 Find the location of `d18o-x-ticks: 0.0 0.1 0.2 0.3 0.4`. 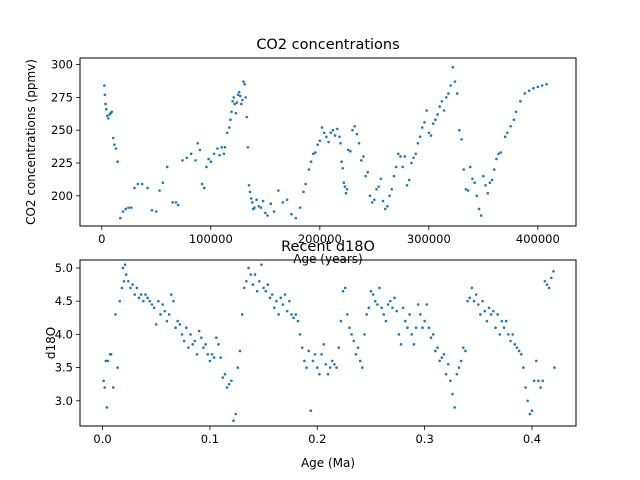

d18o-x-ticks: 0.0 0.1 0.2 0.3 0.4 is located at coordinates (317, 436).